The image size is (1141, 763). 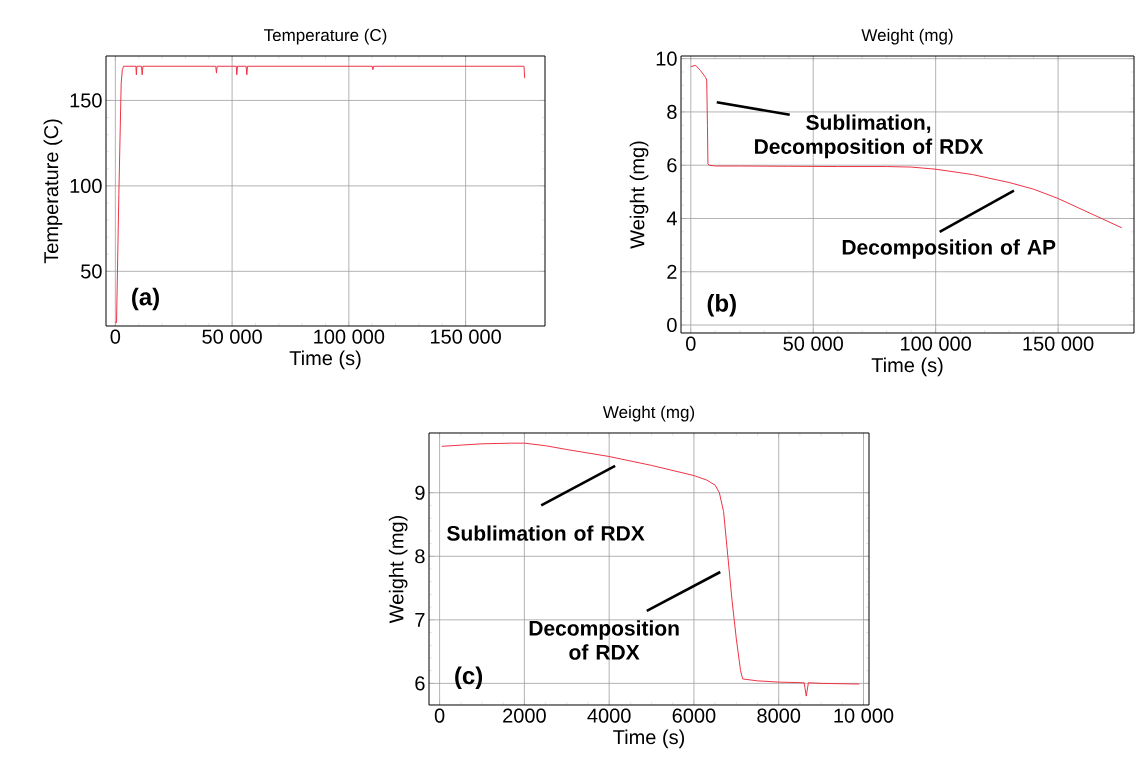 What do you see at coordinates (420, 492) in the screenshot?
I see `y-tick-label: 9` at bounding box center [420, 492].